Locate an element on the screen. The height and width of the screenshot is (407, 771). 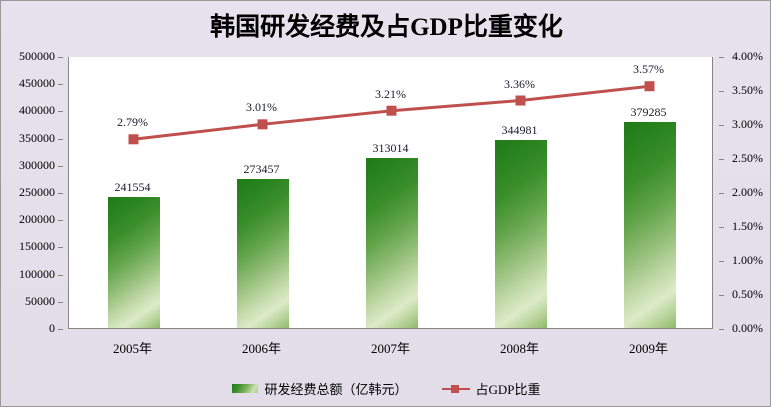
y-axis-left-tick-label: 150000 is located at coordinates (37, 246).